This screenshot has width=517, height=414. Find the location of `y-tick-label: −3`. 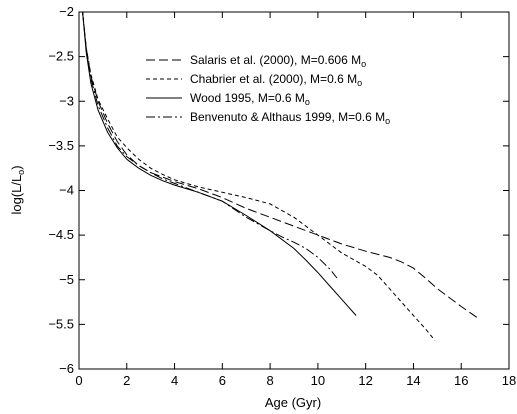

y-tick-label: −3 is located at coordinates (66, 100).